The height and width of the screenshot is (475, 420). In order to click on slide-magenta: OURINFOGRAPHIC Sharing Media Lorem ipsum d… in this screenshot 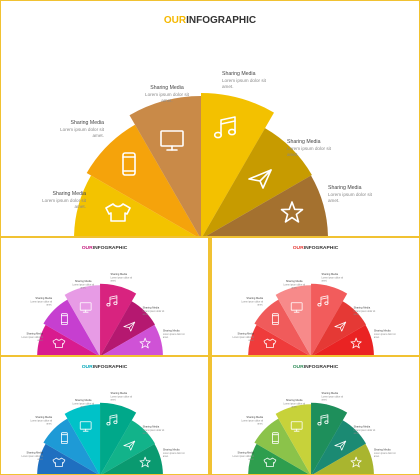, I will do `click(104, 296)`.